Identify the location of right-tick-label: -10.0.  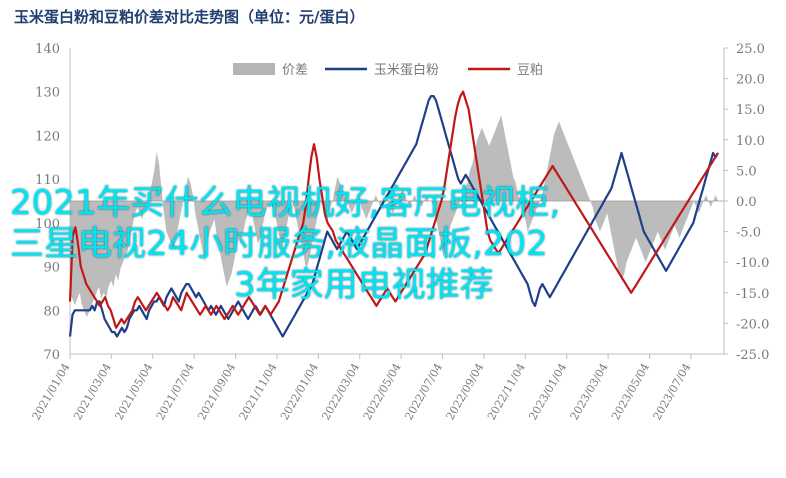
(752, 263).